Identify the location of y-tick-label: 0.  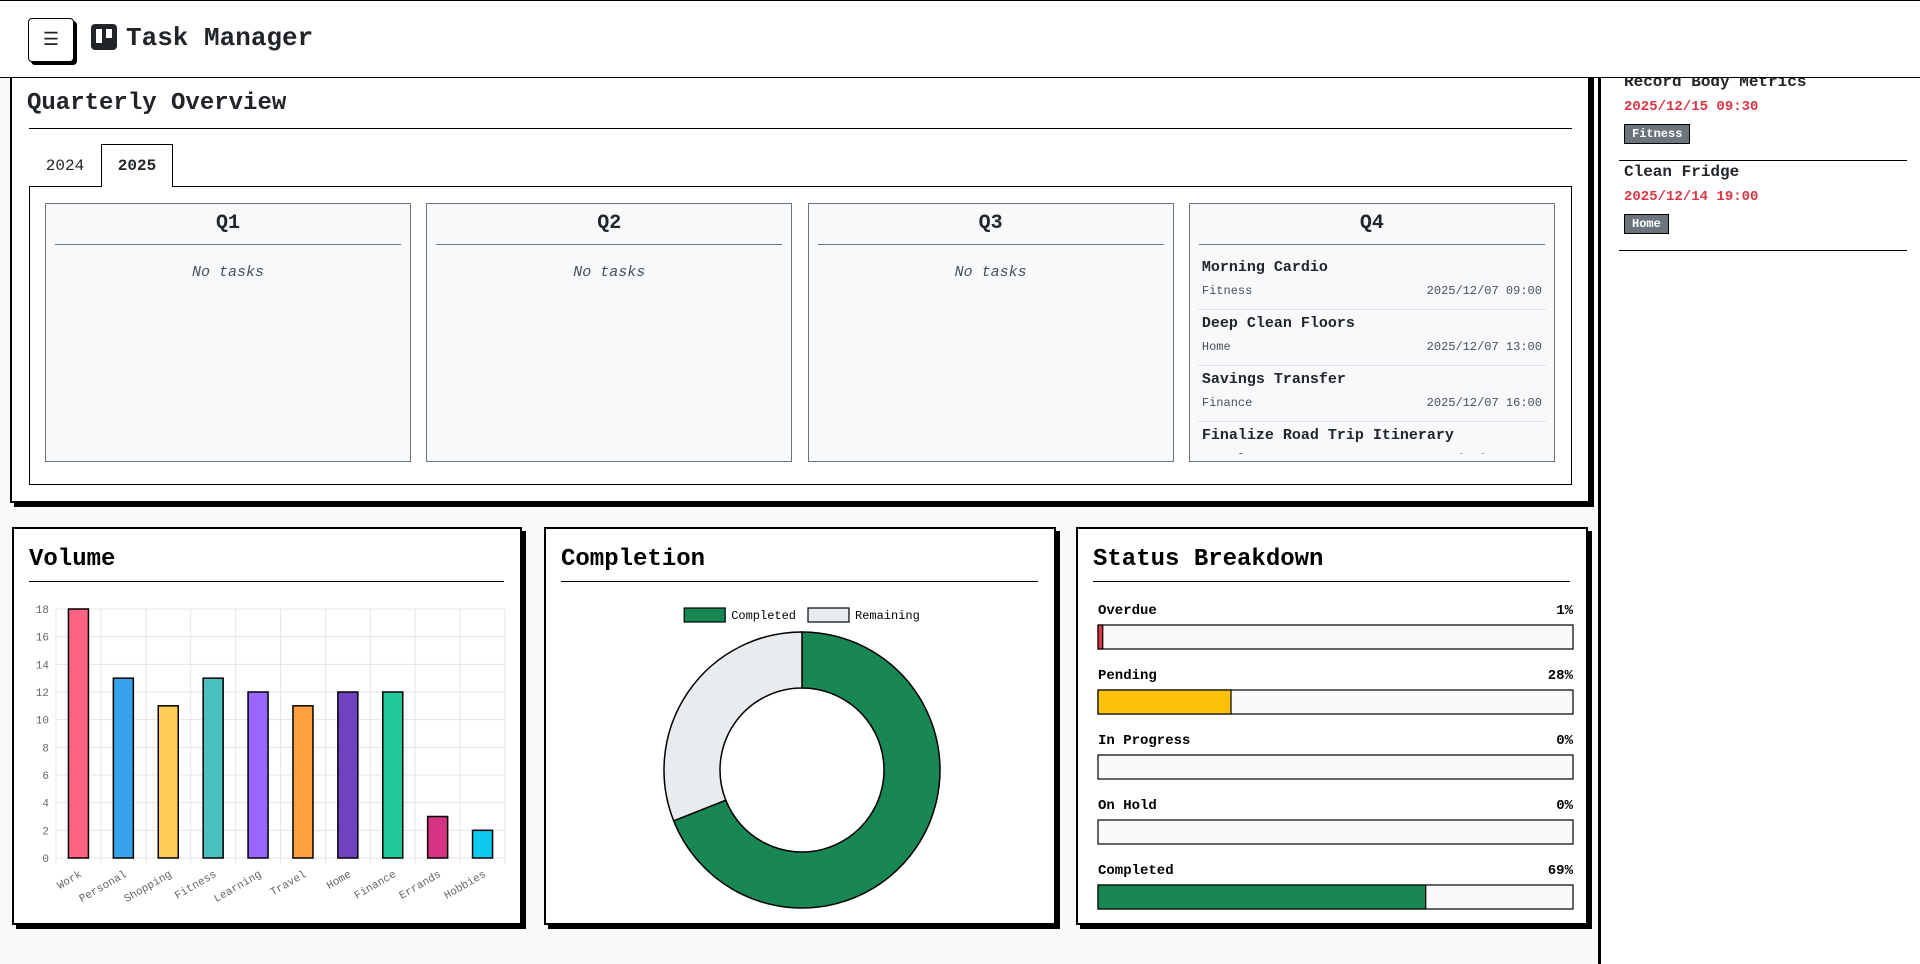
(45, 860).